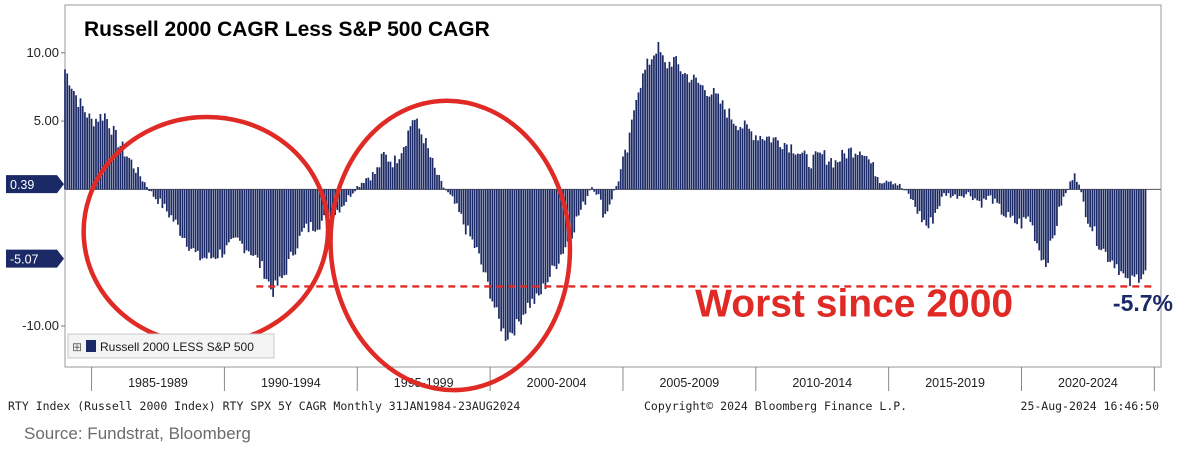 This screenshot has width=1199, height=459. I want to click on legend-expand-icon: ⊞, so click(77, 347).